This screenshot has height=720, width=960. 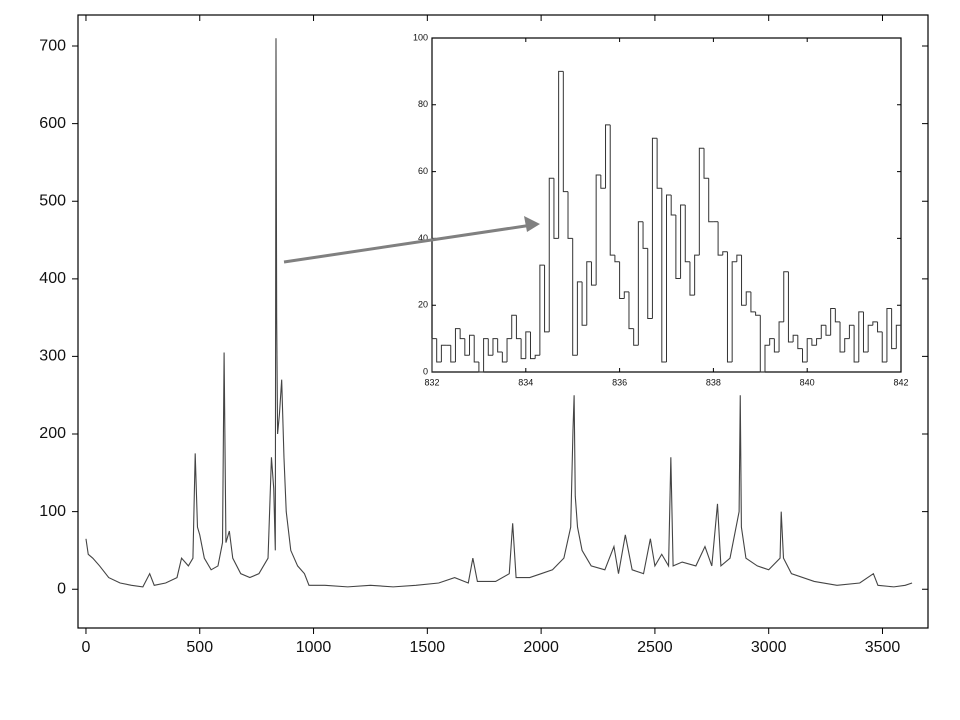 I want to click on x-tick-label: 0, so click(x=86, y=647).